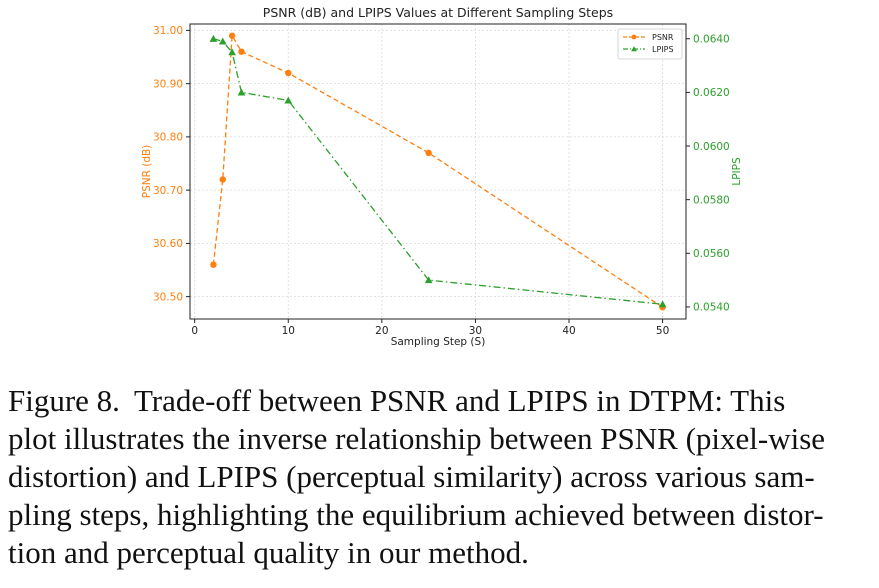  Describe the element at coordinates (147, 172) in the screenshot. I see `y-left-axis-label: PSNR (dB)` at that location.